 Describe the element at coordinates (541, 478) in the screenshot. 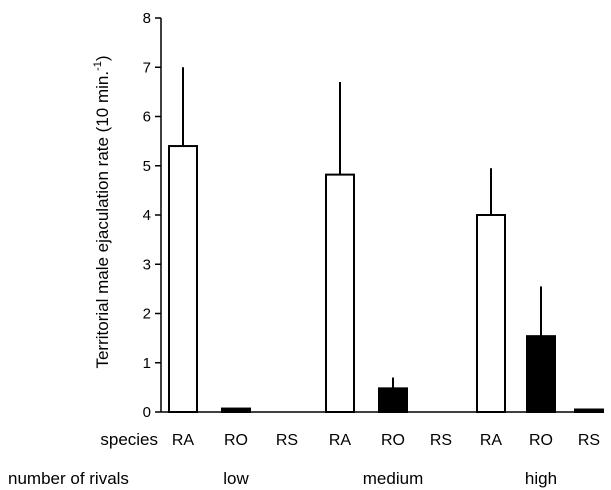

I see `rivals-group-label: high` at that location.